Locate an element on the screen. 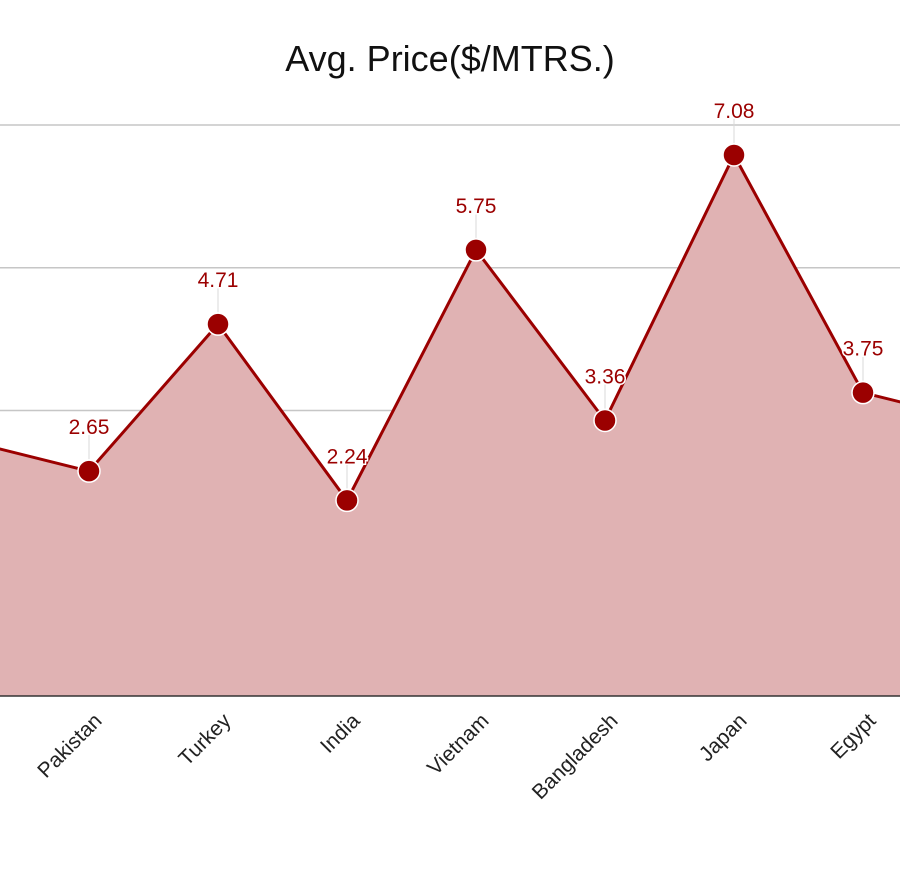 This screenshot has width=900, height=884. data-label: 5.75 is located at coordinates (476, 206).